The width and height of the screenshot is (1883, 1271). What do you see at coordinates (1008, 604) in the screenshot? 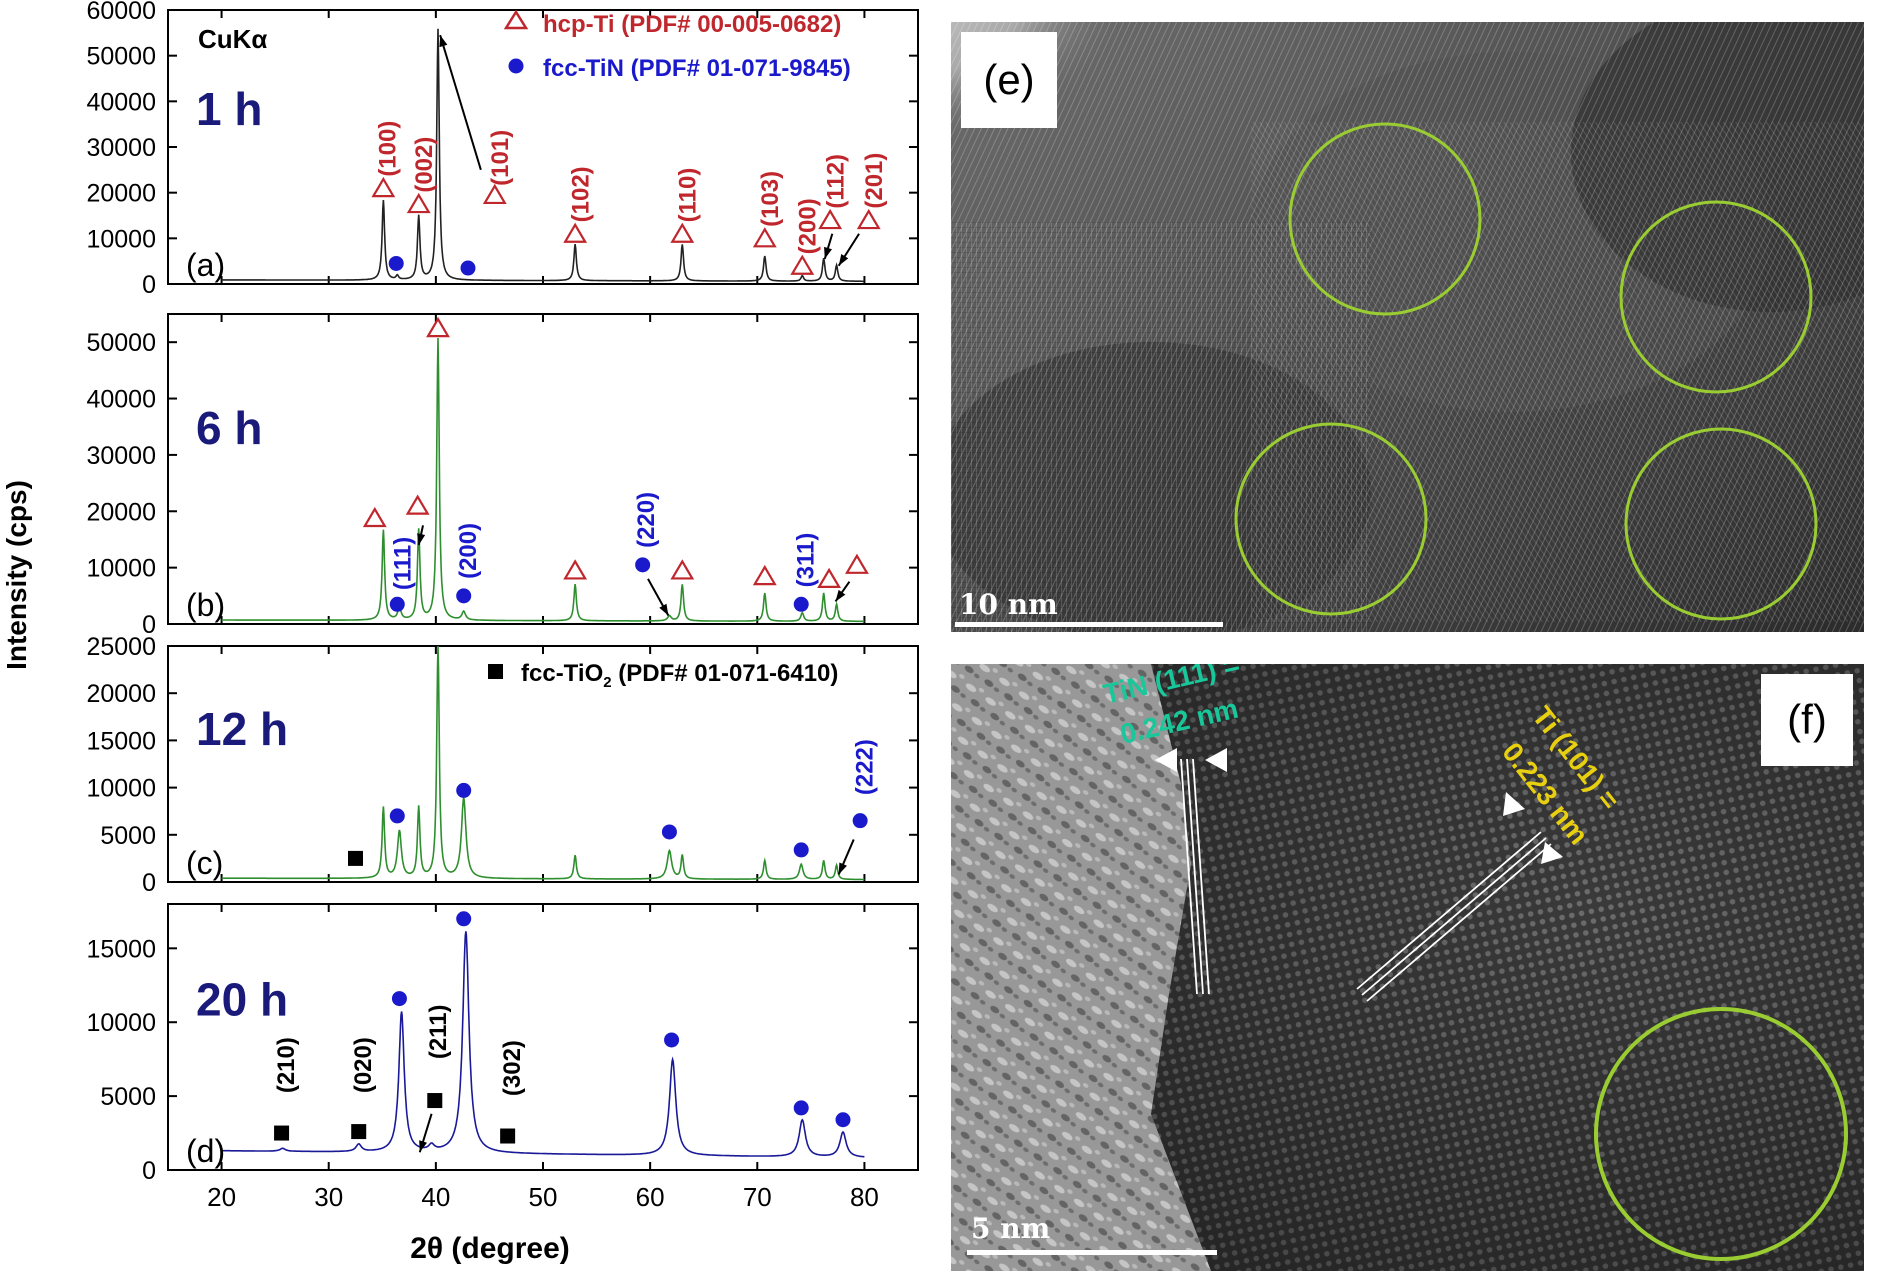
I see `scale-label-e: 10 nm` at bounding box center [1008, 604].